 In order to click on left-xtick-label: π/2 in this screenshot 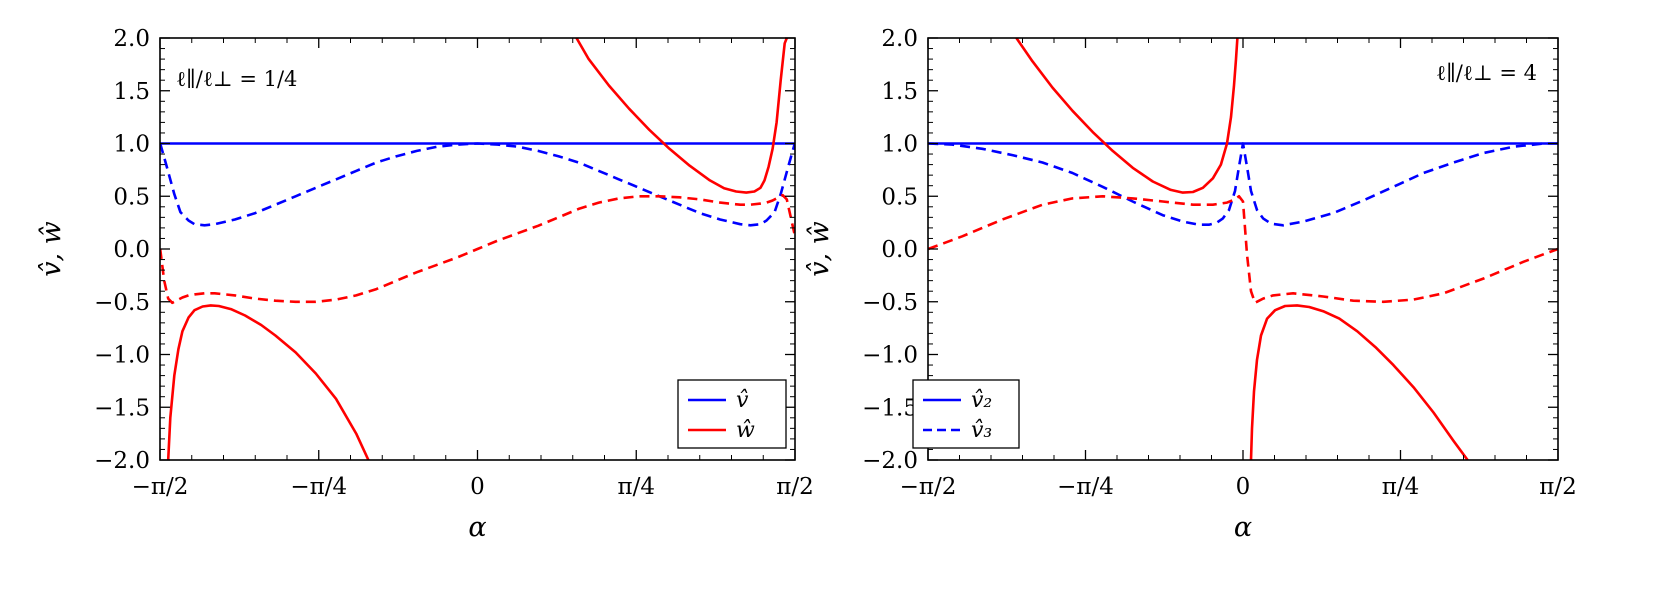, I will do `click(795, 487)`.